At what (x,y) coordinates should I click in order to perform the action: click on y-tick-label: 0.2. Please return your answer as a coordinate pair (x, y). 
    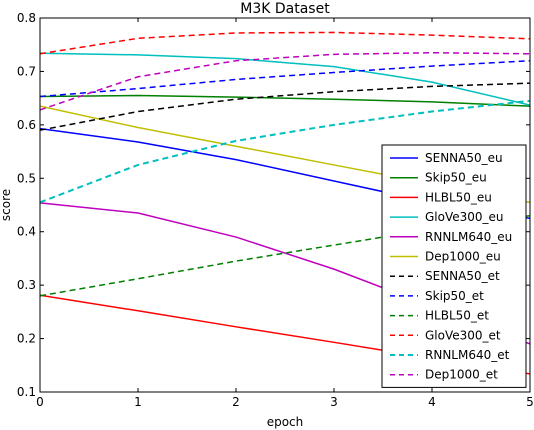
    Looking at the image, I should click on (26, 339).